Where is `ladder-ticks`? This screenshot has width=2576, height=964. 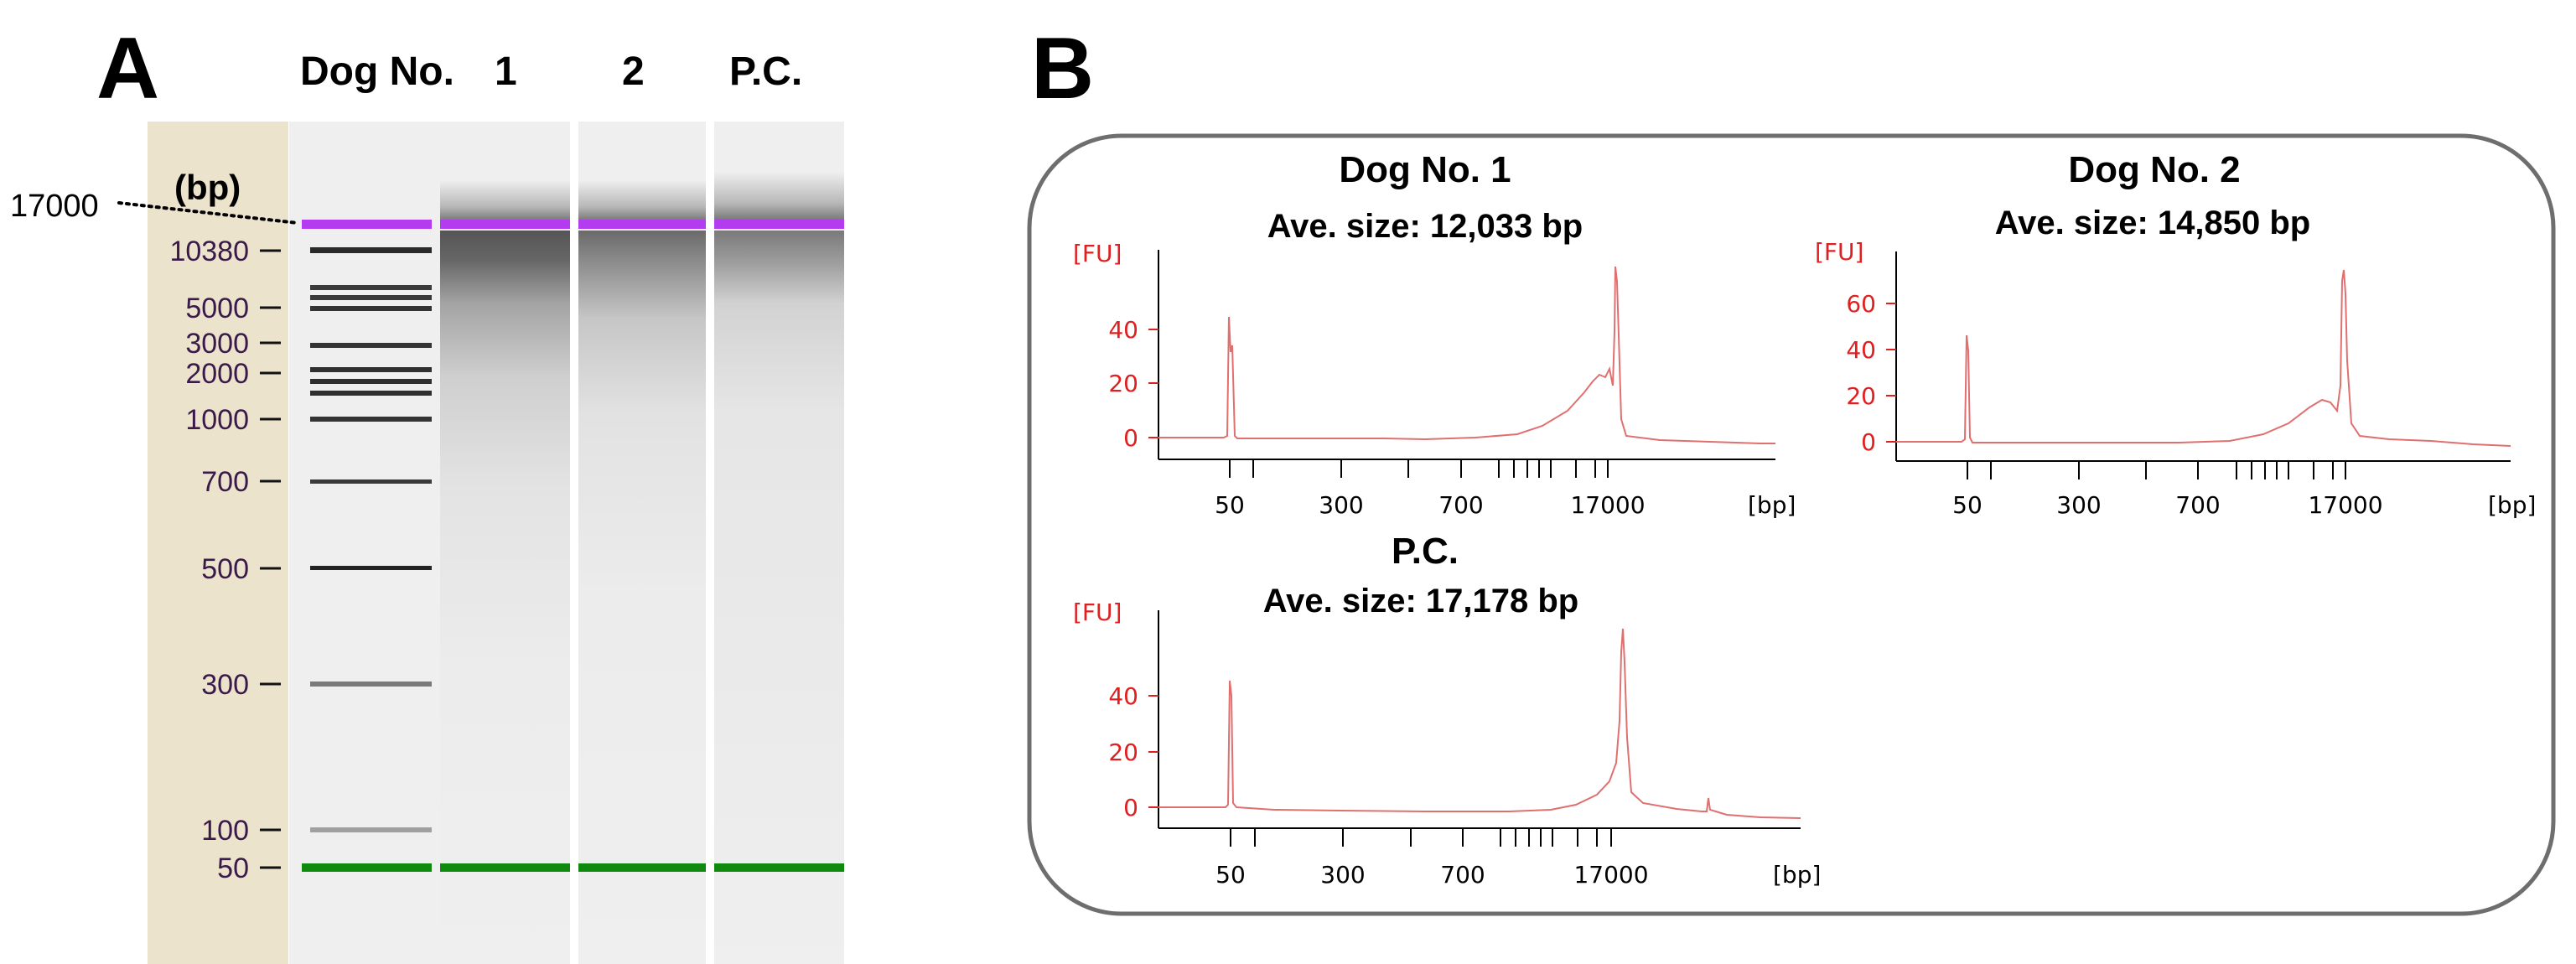
ladder-ticks is located at coordinates (270, 559).